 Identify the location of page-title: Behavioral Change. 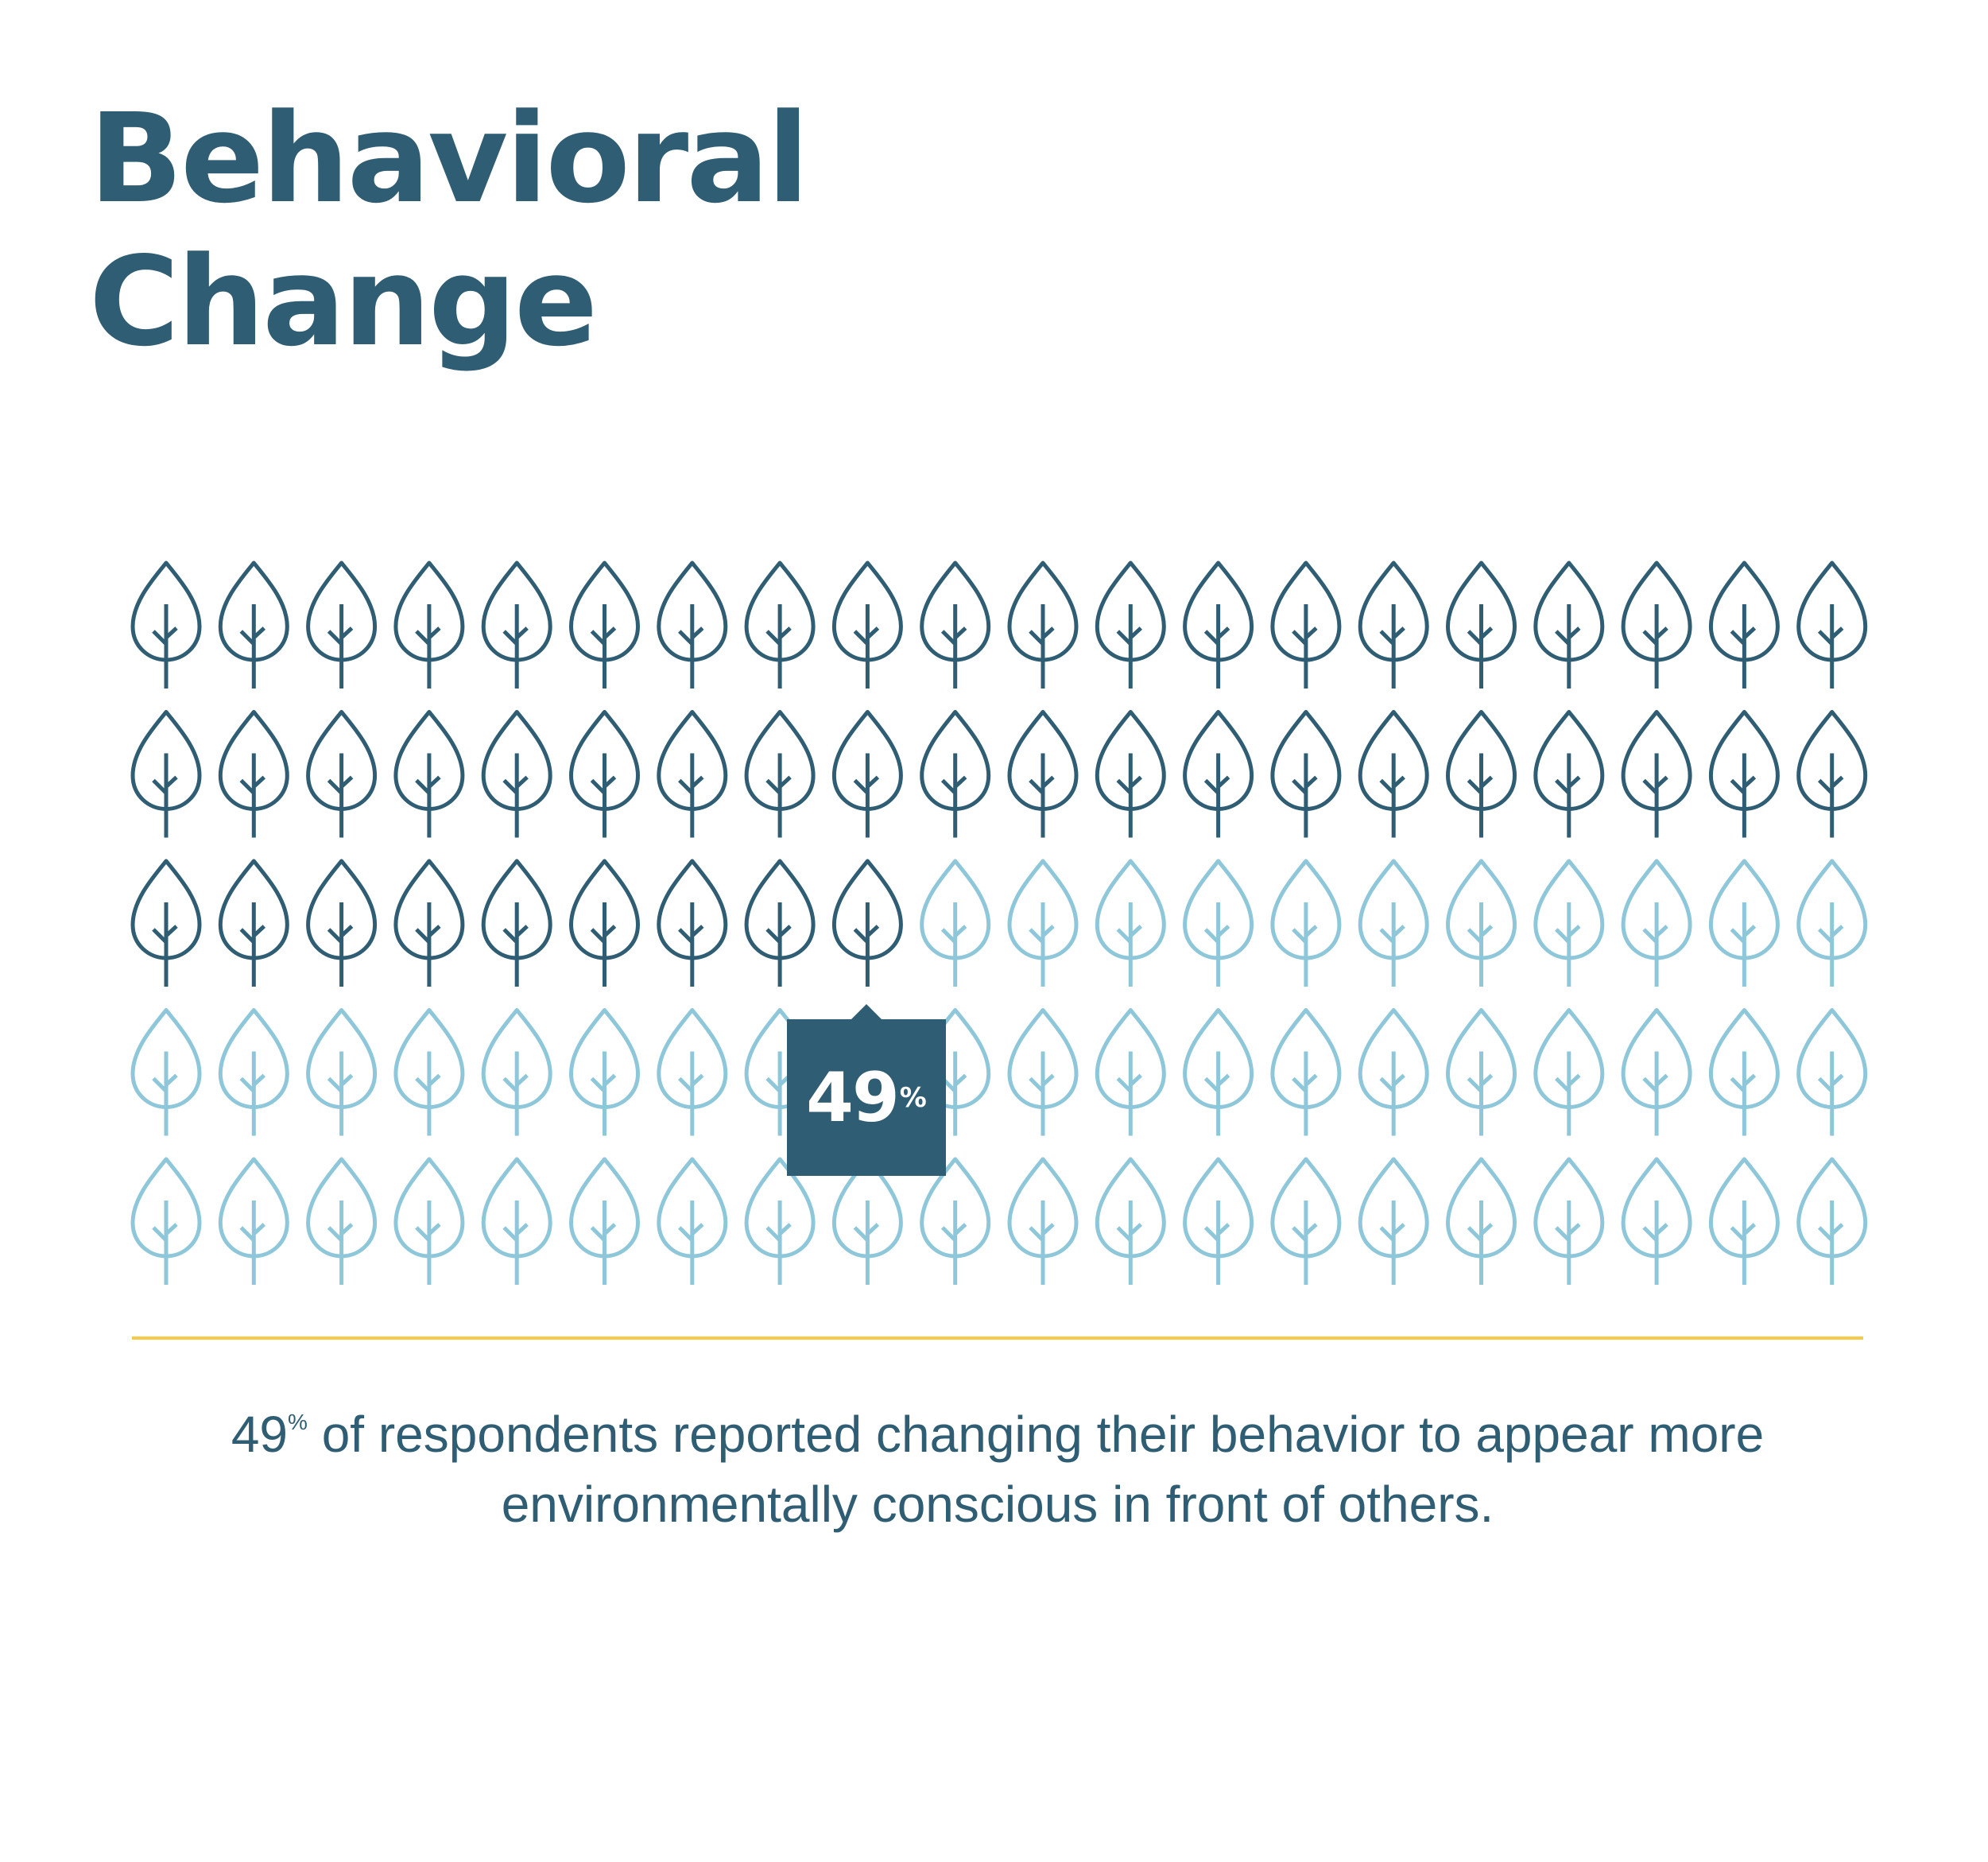
(449, 230).